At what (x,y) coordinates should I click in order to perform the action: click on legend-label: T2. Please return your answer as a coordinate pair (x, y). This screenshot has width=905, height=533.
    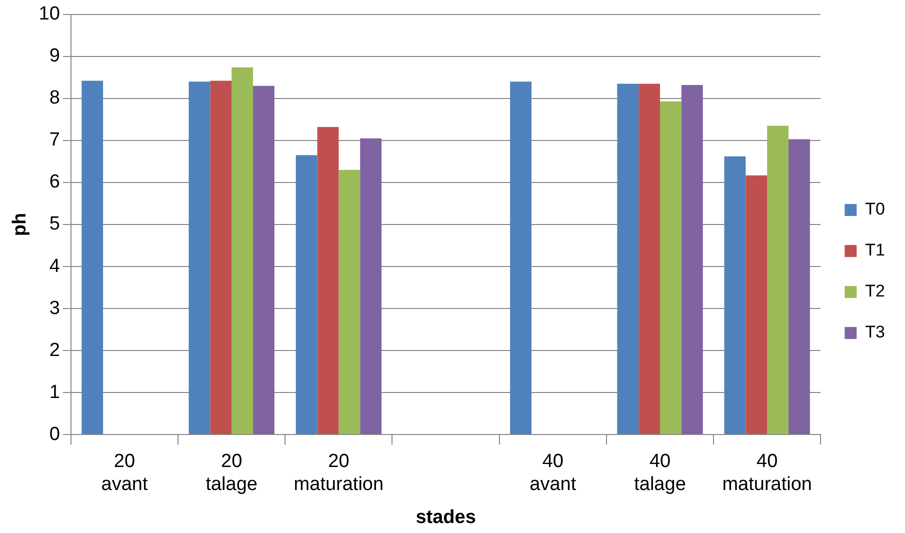
    Looking at the image, I should click on (875, 291).